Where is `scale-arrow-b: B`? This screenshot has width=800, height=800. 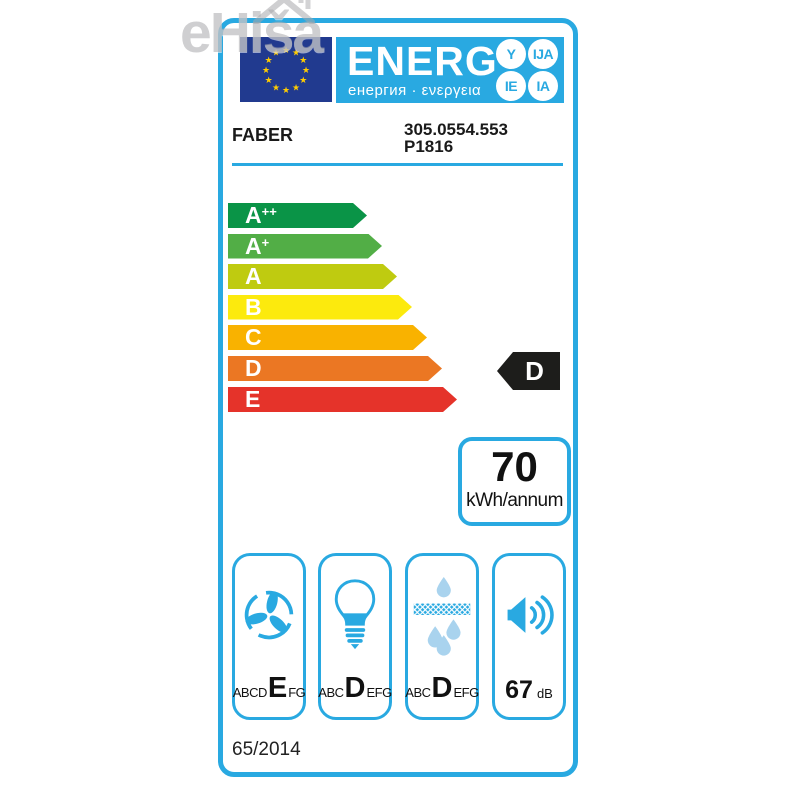
scale-arrow-b: B is located at coordinates (320, 307).